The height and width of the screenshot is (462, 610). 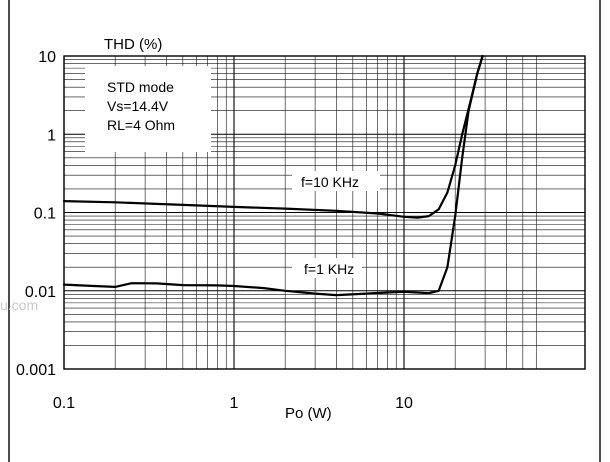 I want to click on series-label-1khz-bg, so click(x=327, y=268).